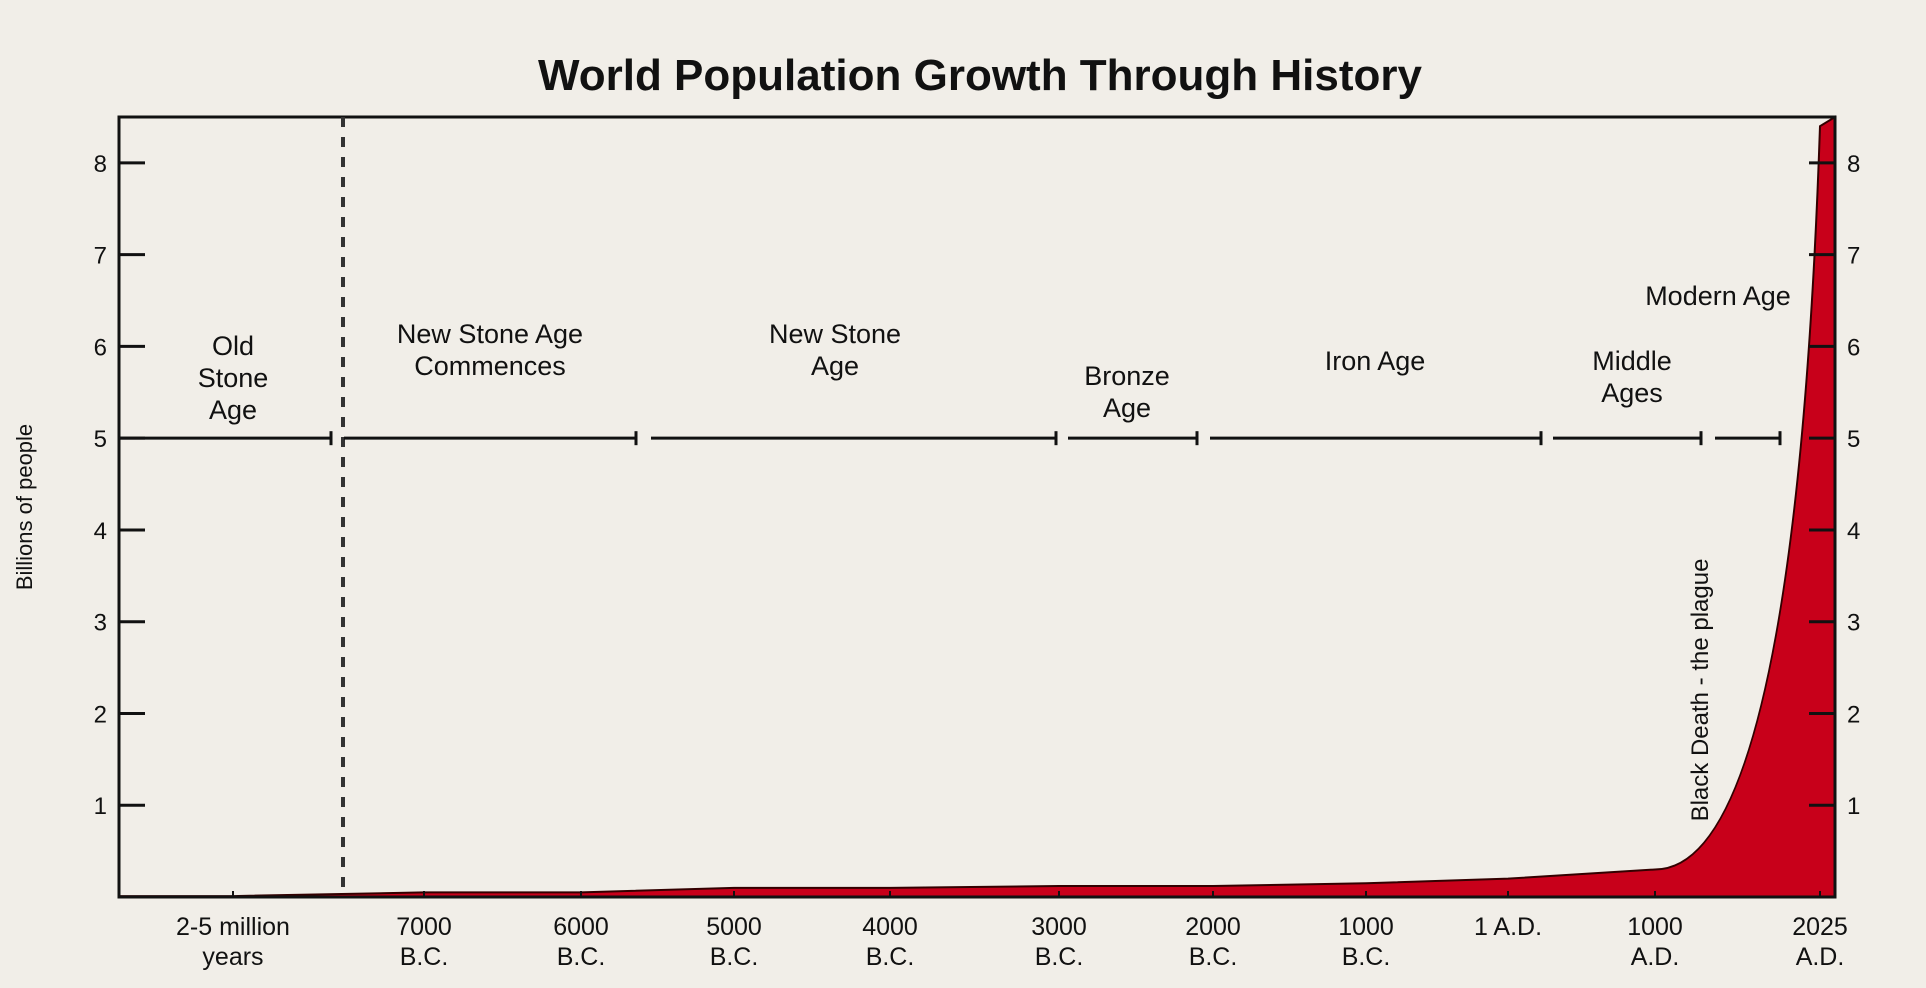 The image size is (1926, 988). I want to click on chart-title: World Population Growth Through History, so click(980, 75).